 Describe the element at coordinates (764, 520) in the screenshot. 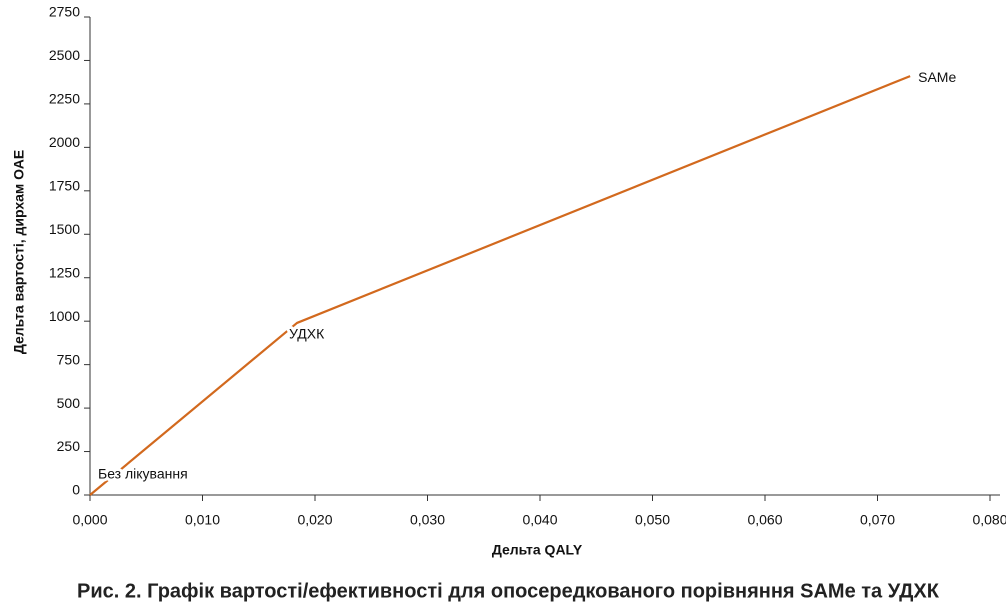

I see `x-tick-label: 0,060` at that location.